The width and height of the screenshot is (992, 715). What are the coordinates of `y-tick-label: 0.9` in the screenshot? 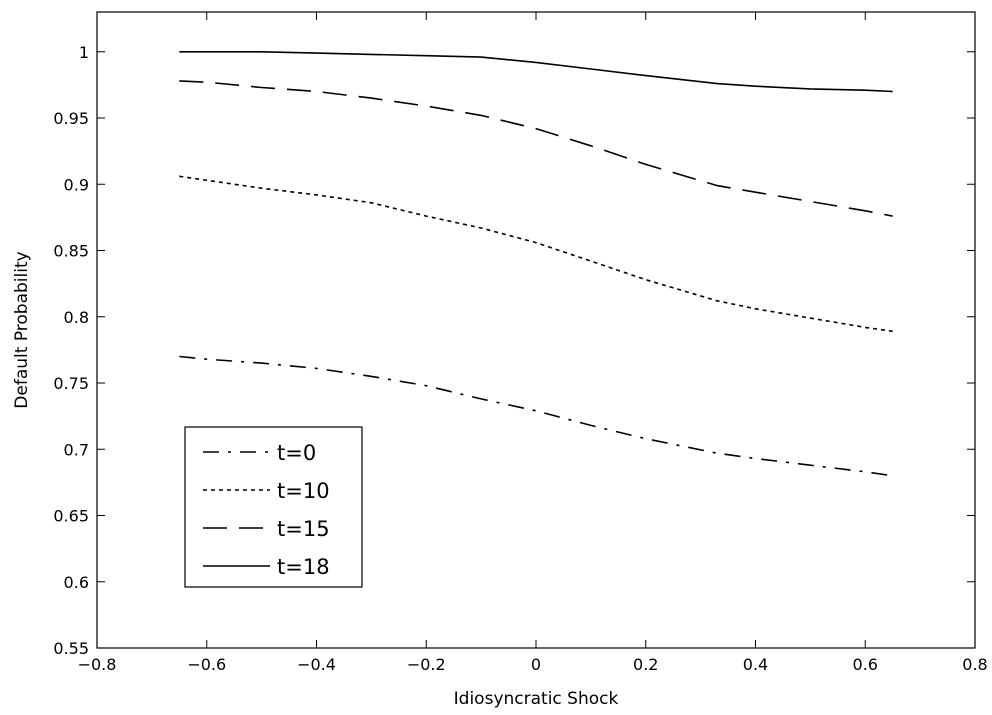 It's located at (76, 184).